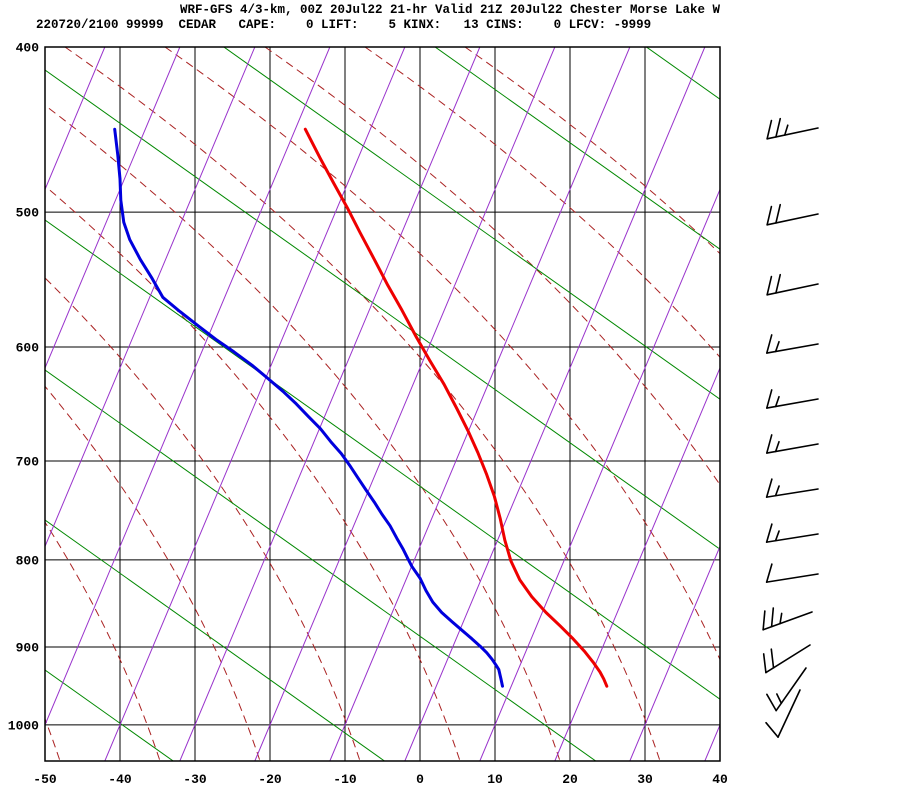 Image resolution: width=900 pixels, height=800 pixels. Describe the element at coordinates (645, 779) in the screenshot. I see `temp-tick-label: 30` at that location.